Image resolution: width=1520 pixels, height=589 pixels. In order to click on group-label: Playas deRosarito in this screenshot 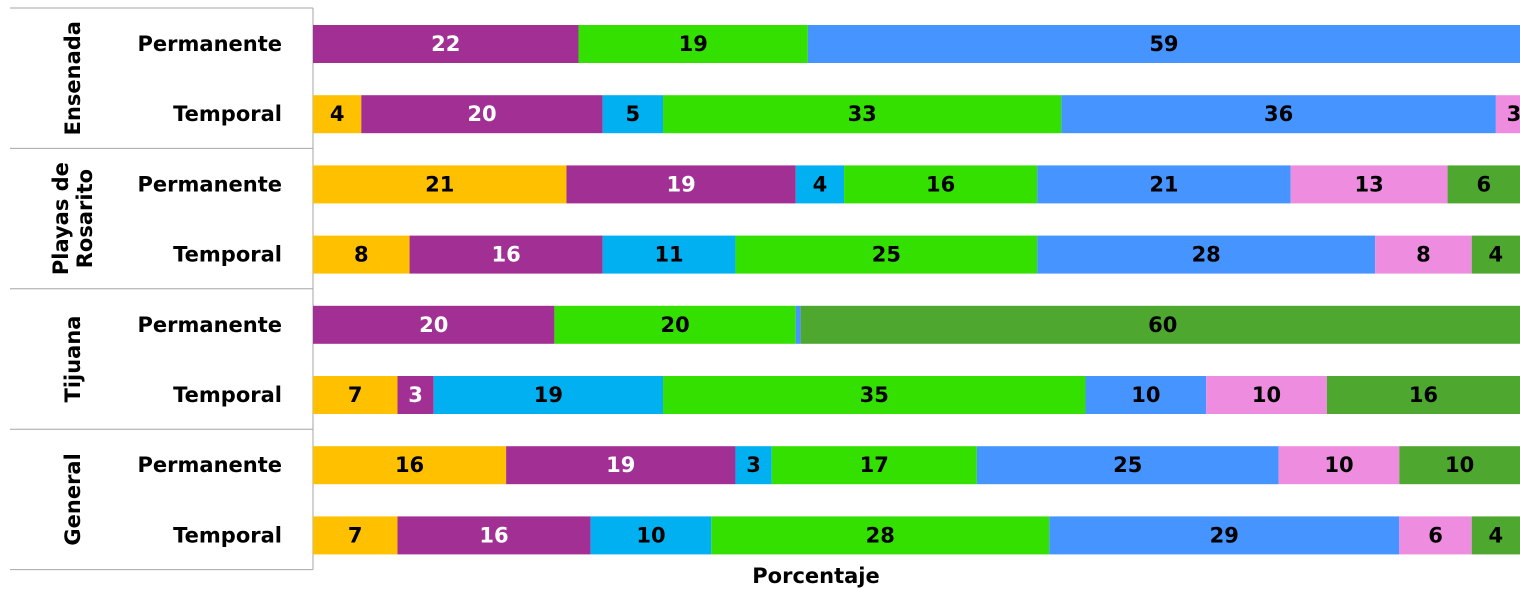, I will do `click(73, 218)`.